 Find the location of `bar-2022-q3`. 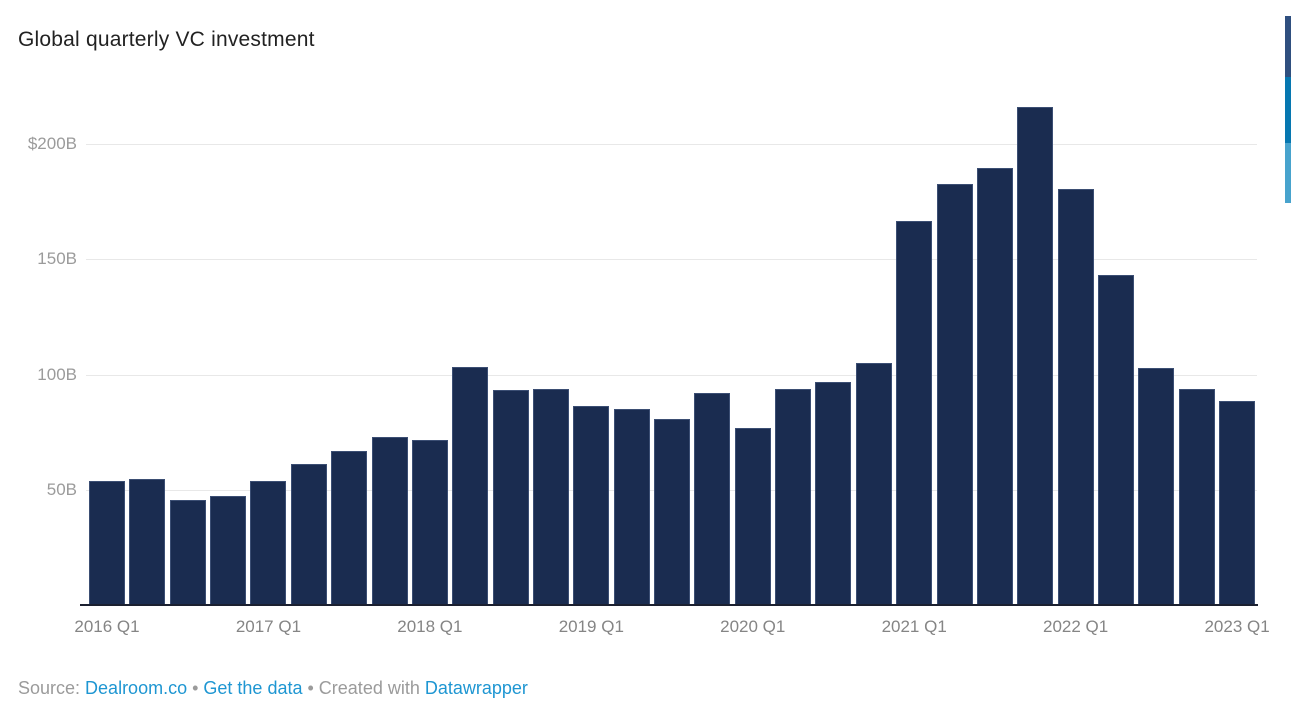

bar-2022-q3 is located at coordinates (1156, 486).